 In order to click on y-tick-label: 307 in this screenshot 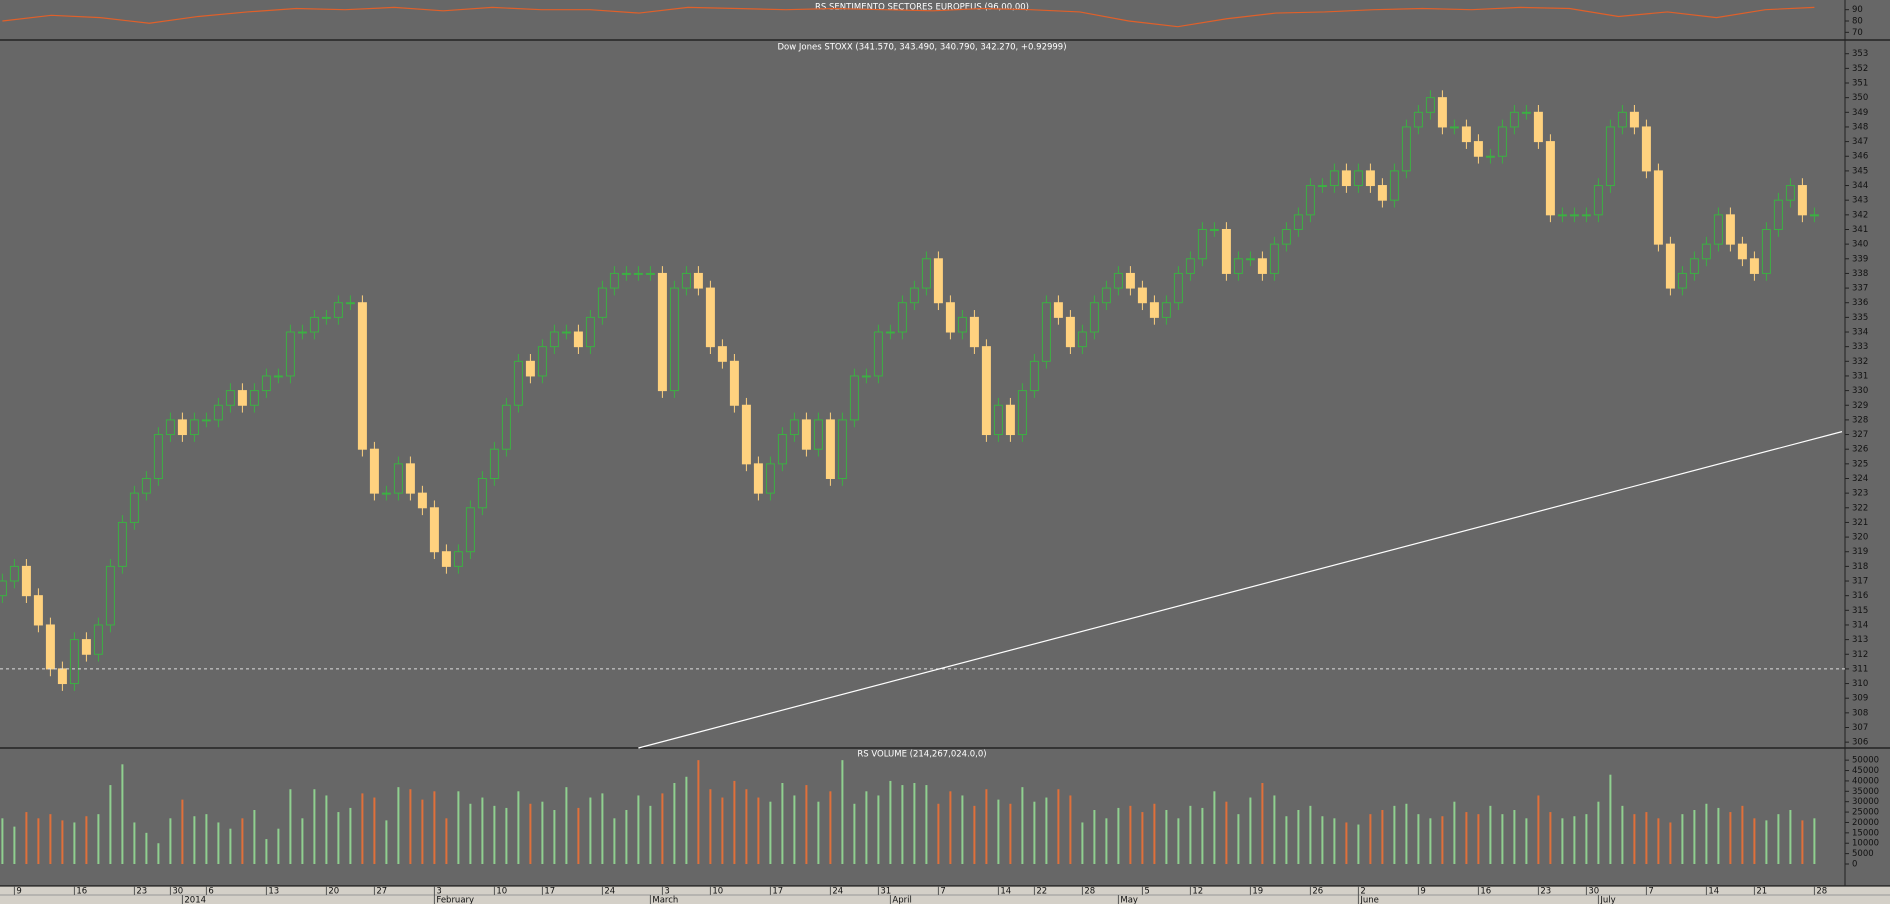, I will do `click(1860, 728)`.